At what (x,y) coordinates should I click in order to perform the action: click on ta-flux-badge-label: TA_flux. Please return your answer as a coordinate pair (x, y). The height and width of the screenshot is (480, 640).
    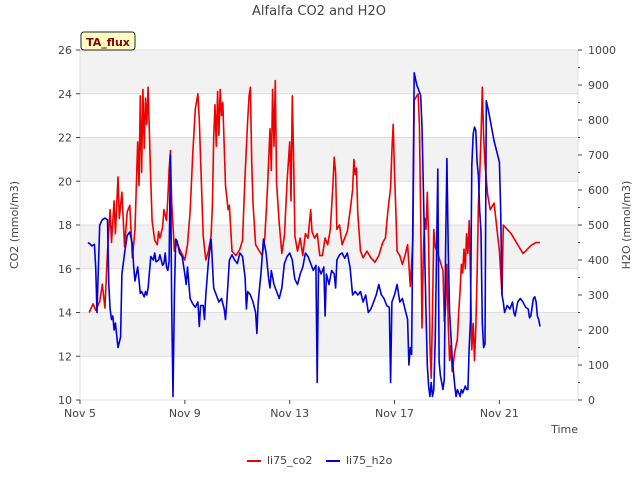
    Looking at the image, I should click on (108, 42).